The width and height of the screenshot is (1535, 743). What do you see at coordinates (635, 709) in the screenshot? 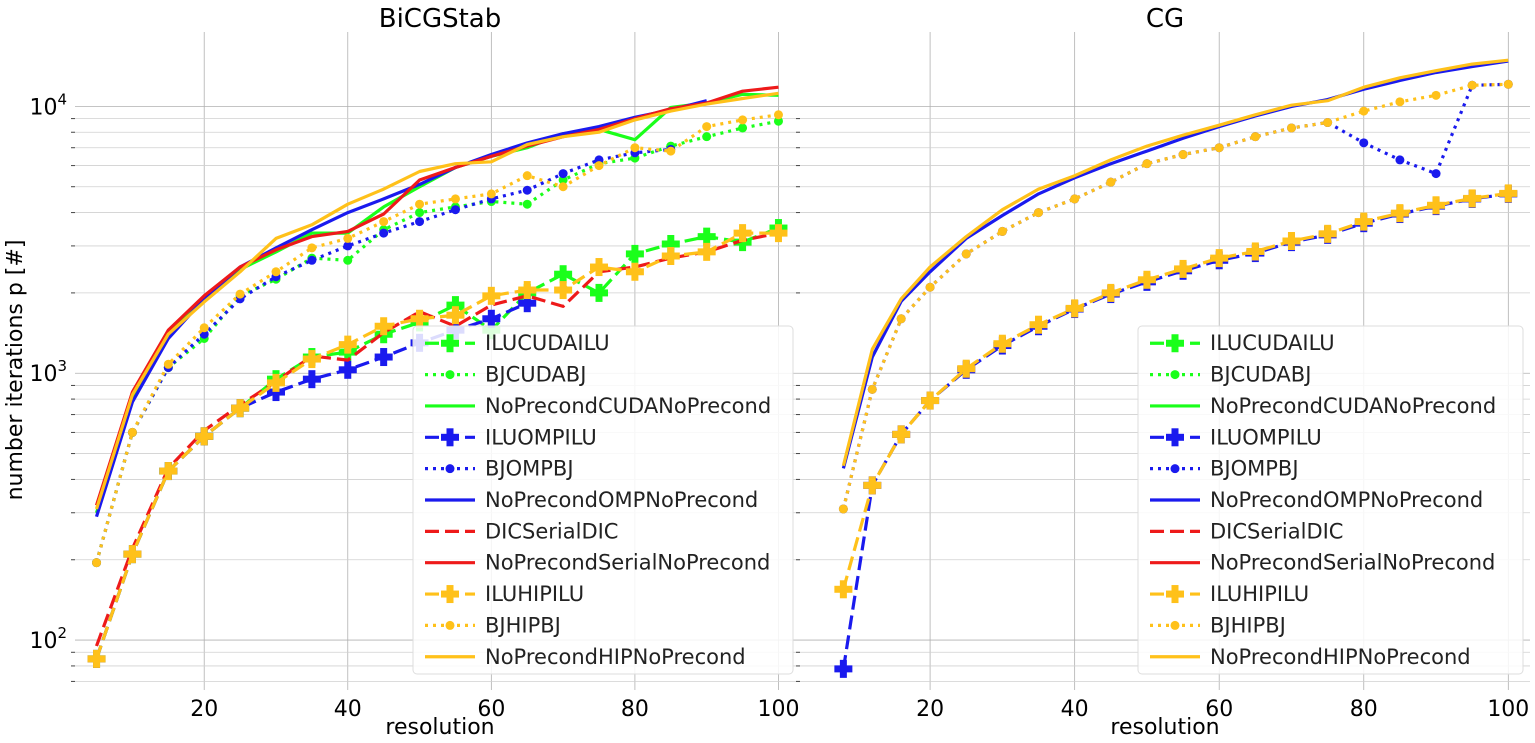
I see `x-tick-label: 80` at bounding box center [635, 709].